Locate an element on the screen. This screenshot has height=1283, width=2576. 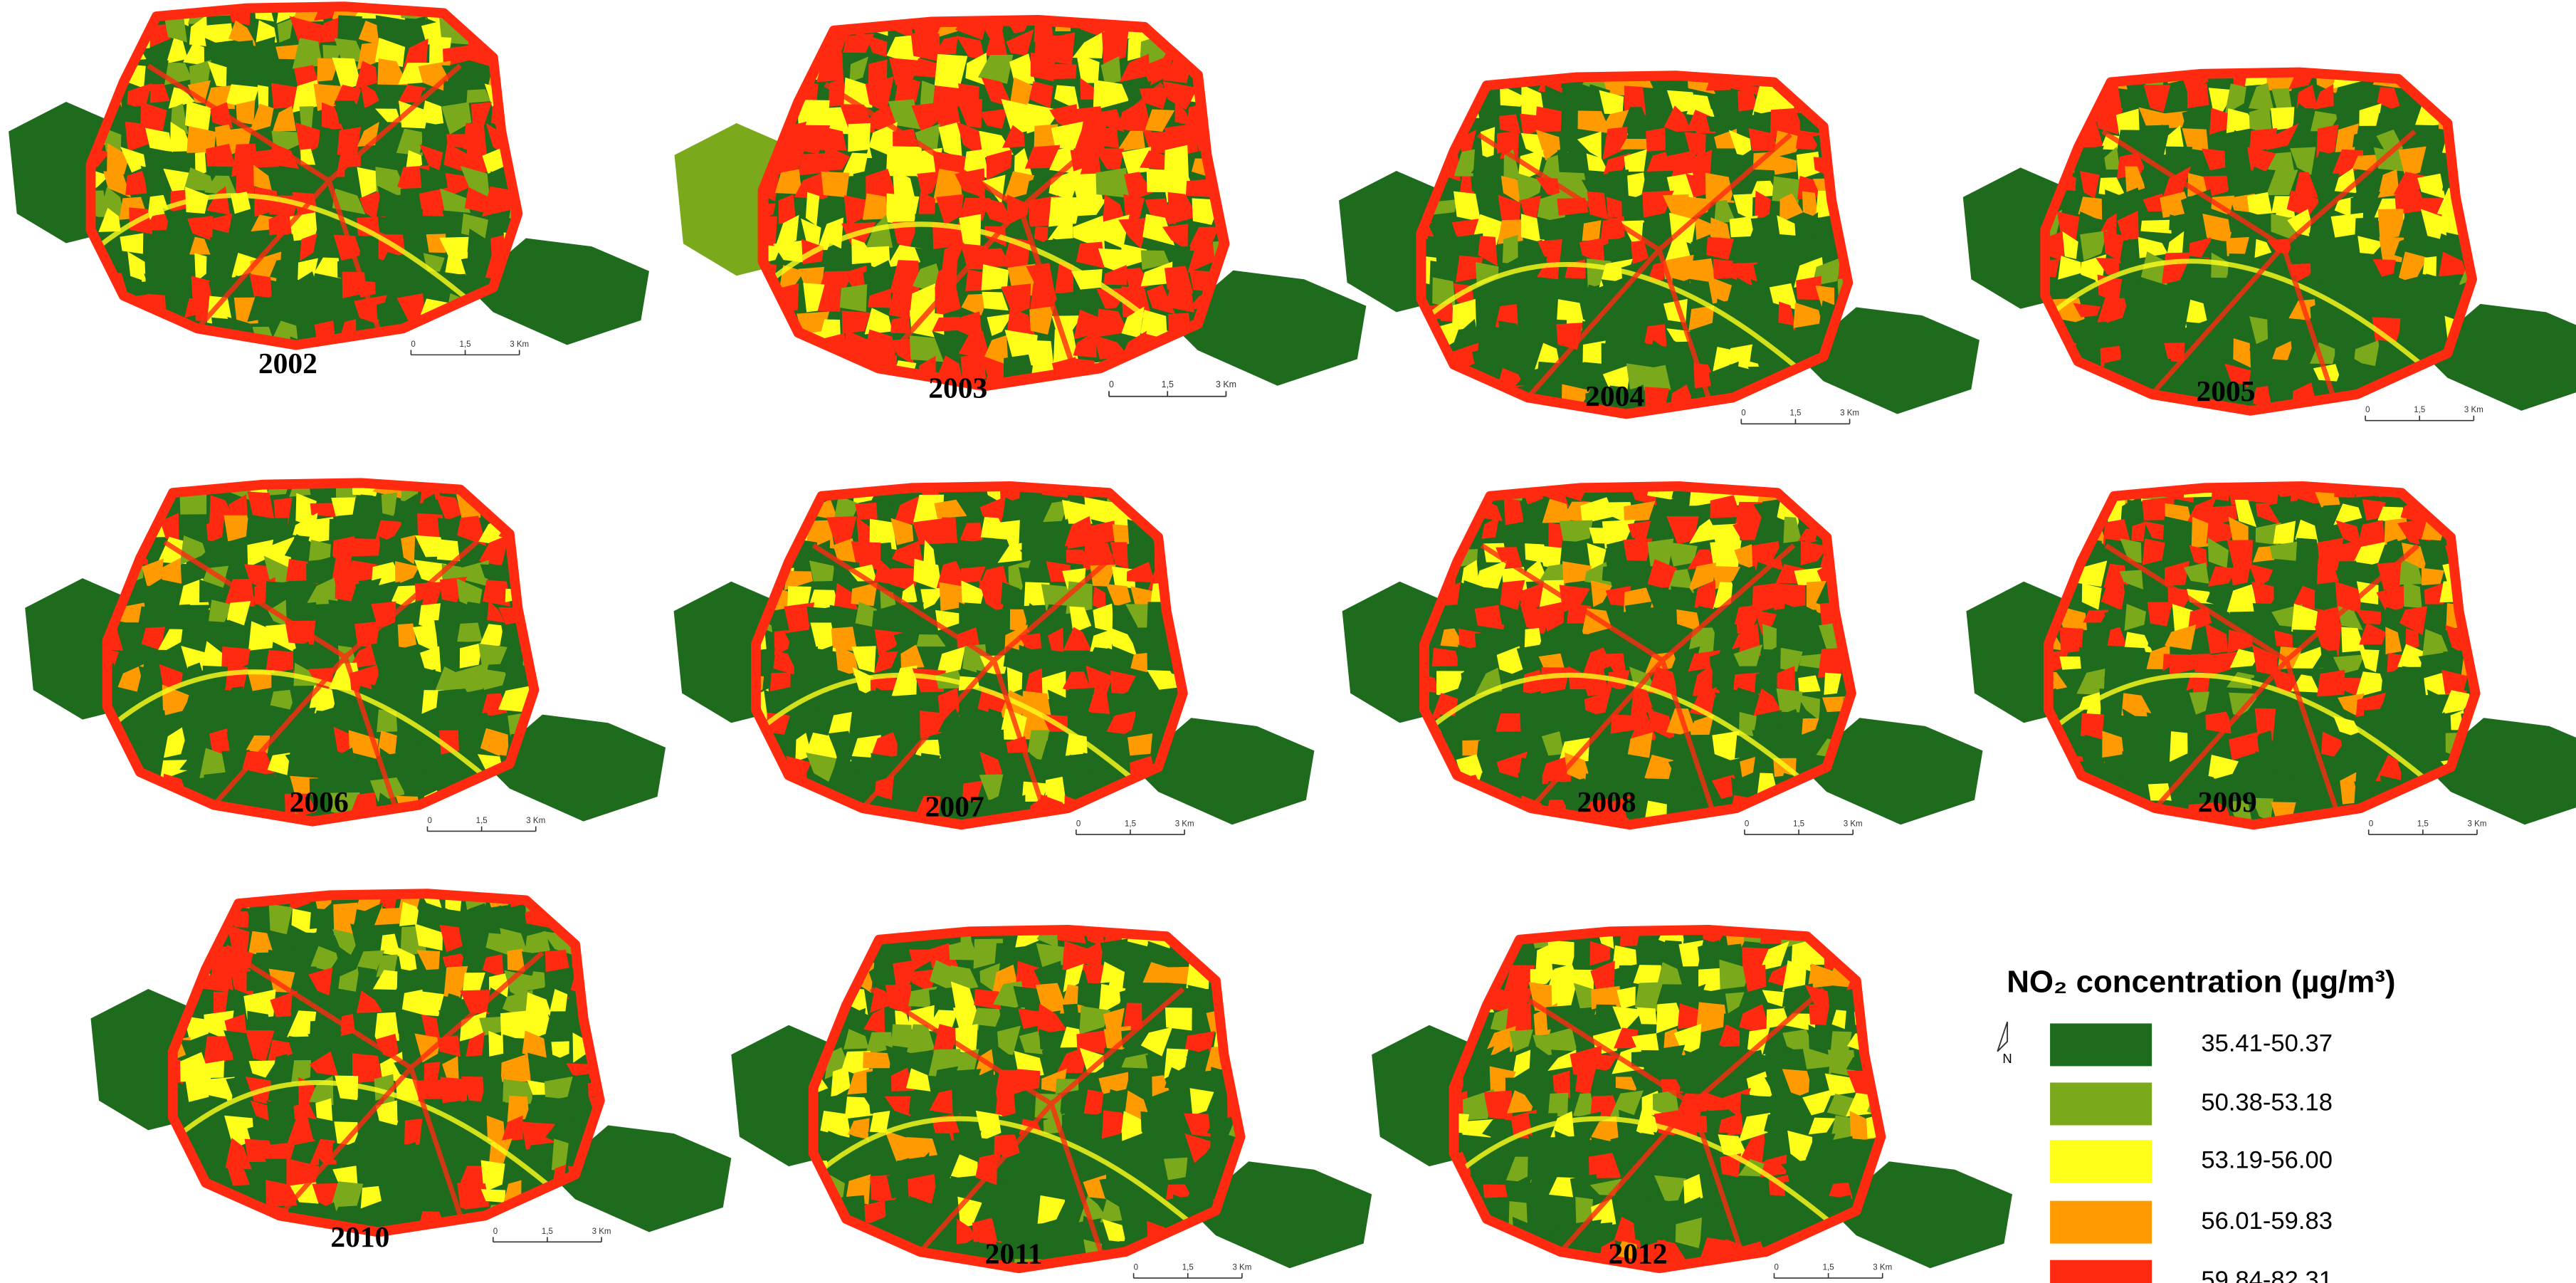
north-label: N is located at coordinates (2007, 1058).